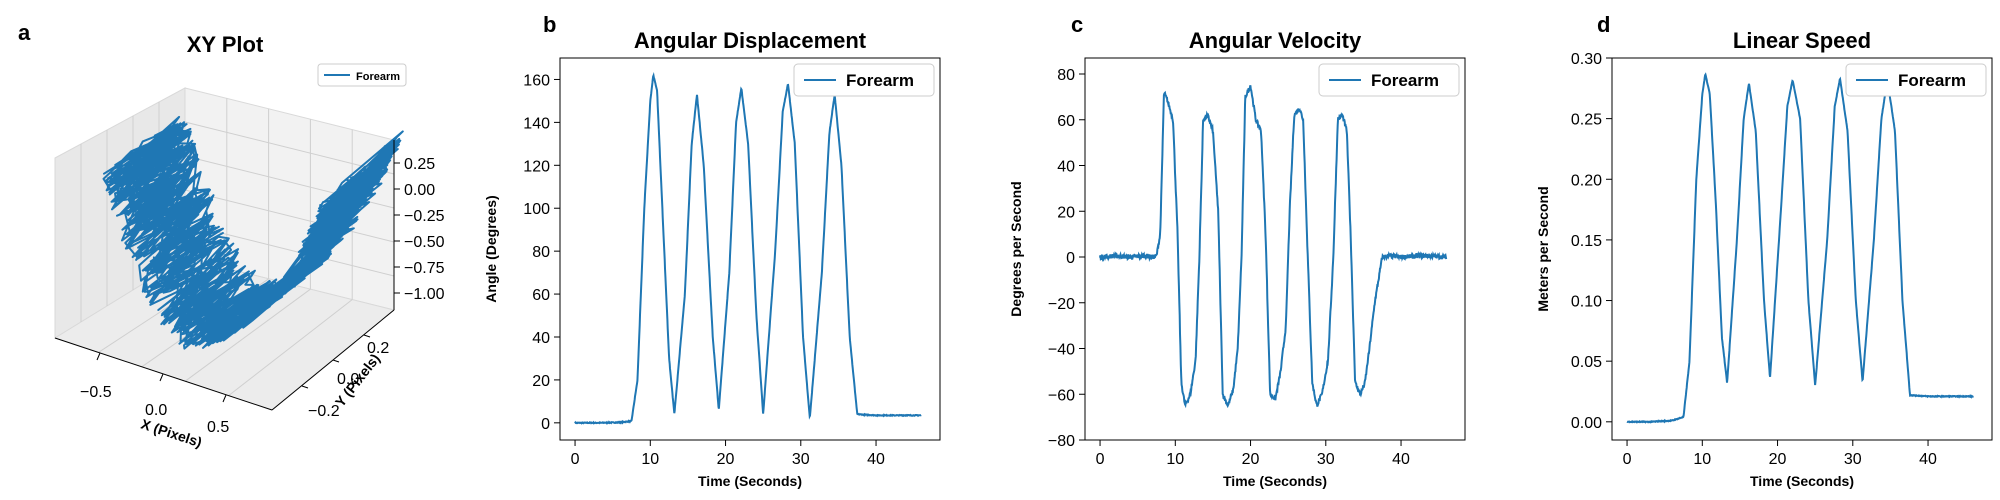 The image size is (2000, 500). Describe the element at coordinates (1586, 302) in the screenshot. I see `y-tick-label: 0.10` at that location.